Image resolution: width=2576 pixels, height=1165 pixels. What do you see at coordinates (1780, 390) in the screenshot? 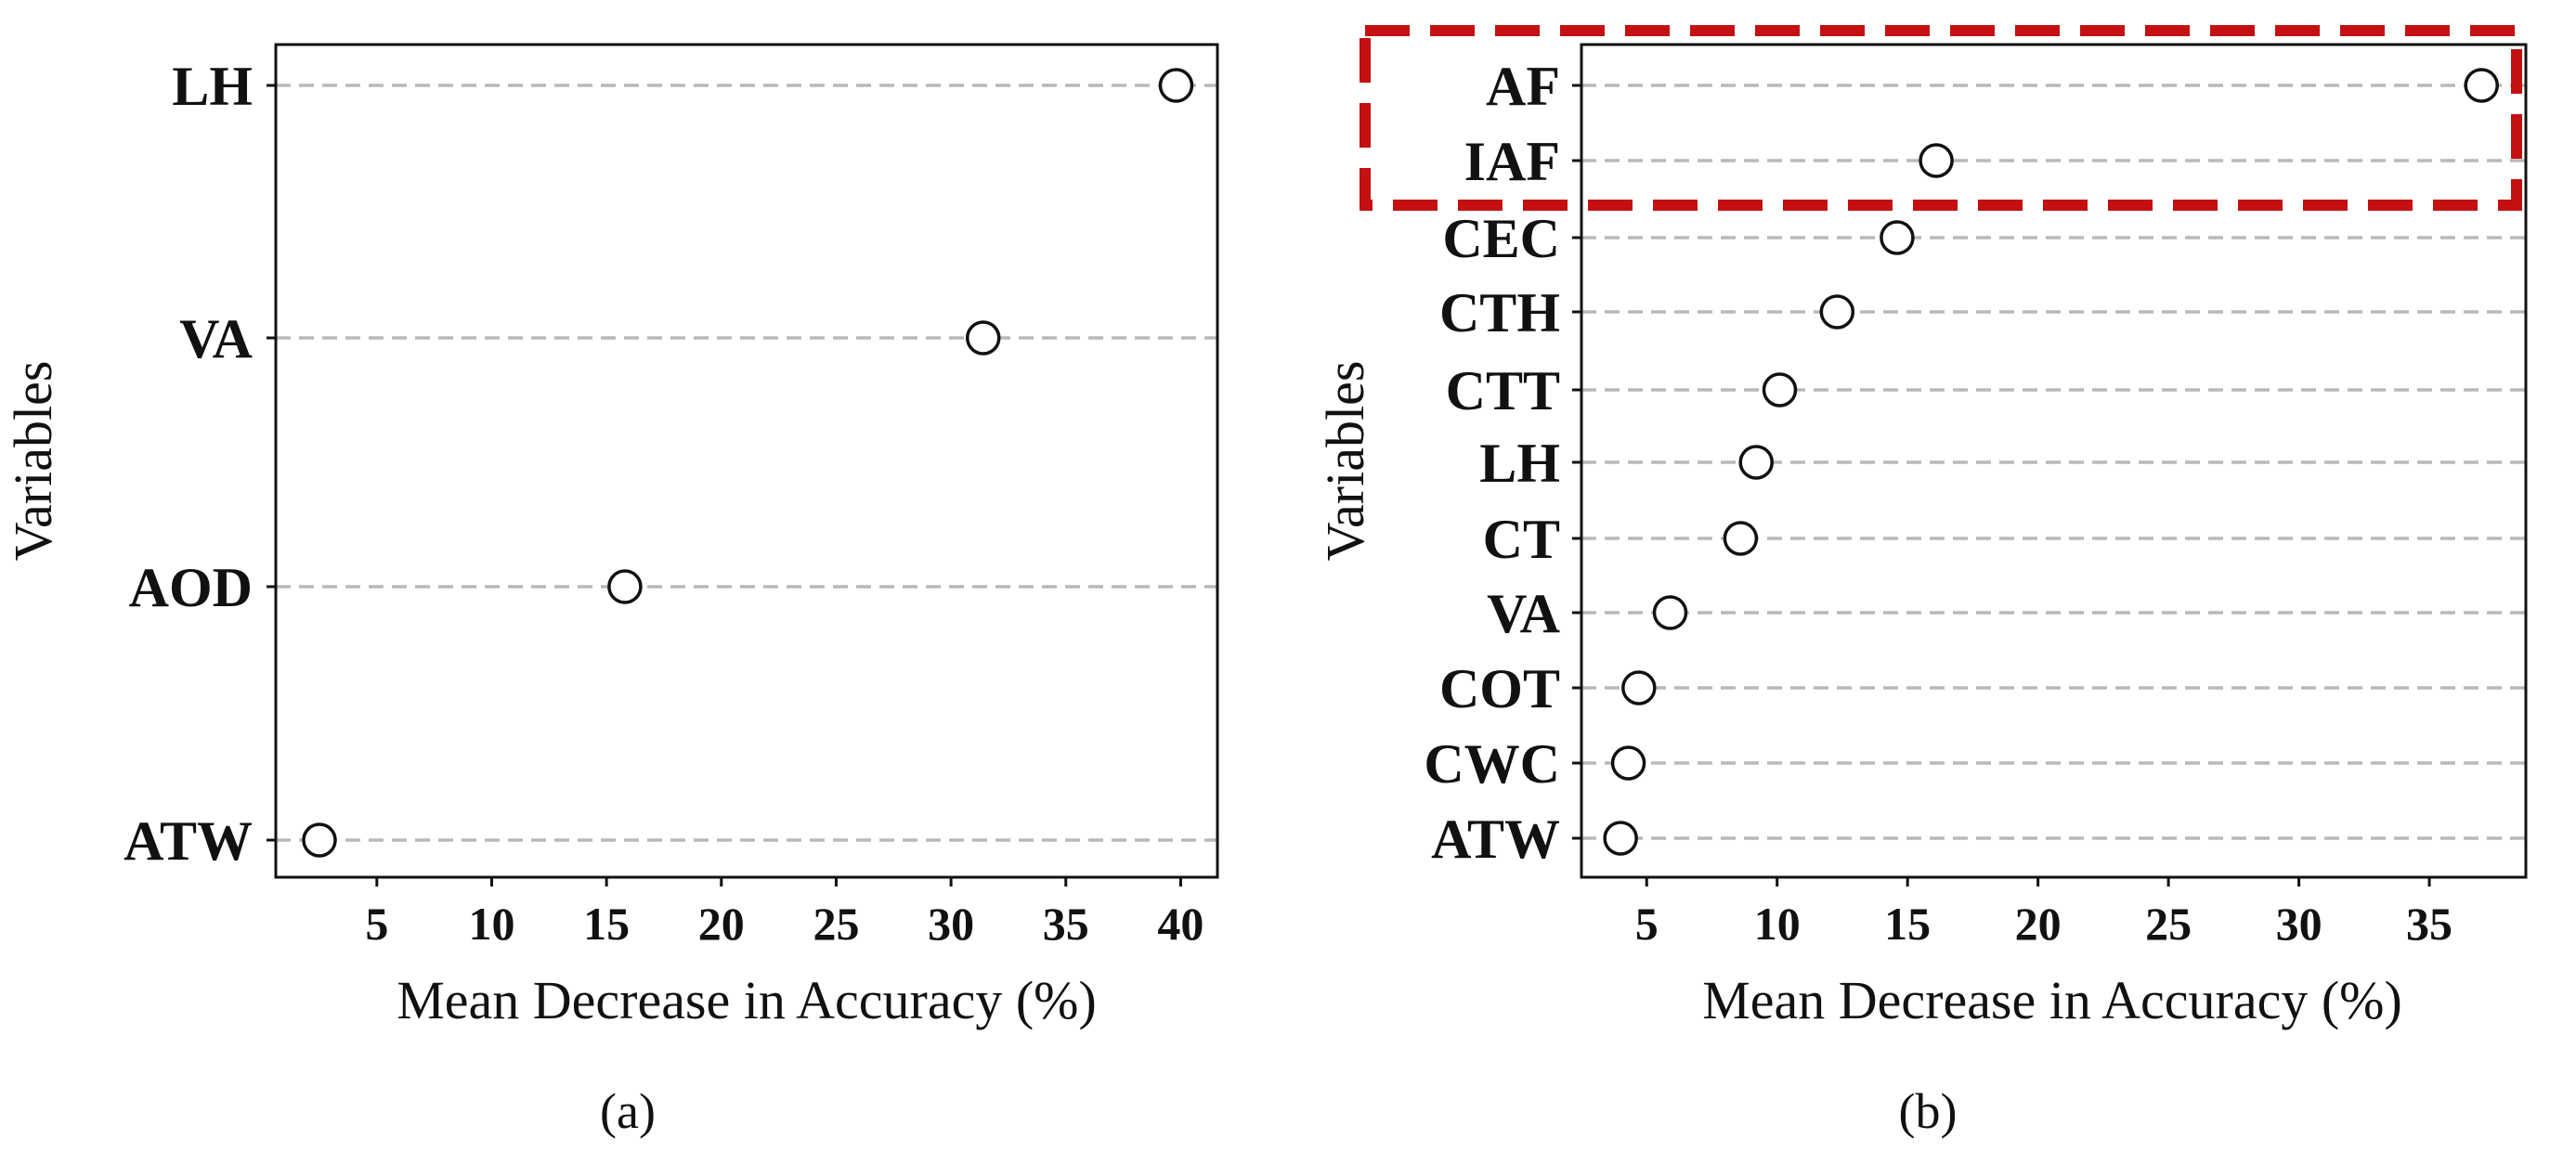
I see `point-ctt` at bounding box center [1780, 390].